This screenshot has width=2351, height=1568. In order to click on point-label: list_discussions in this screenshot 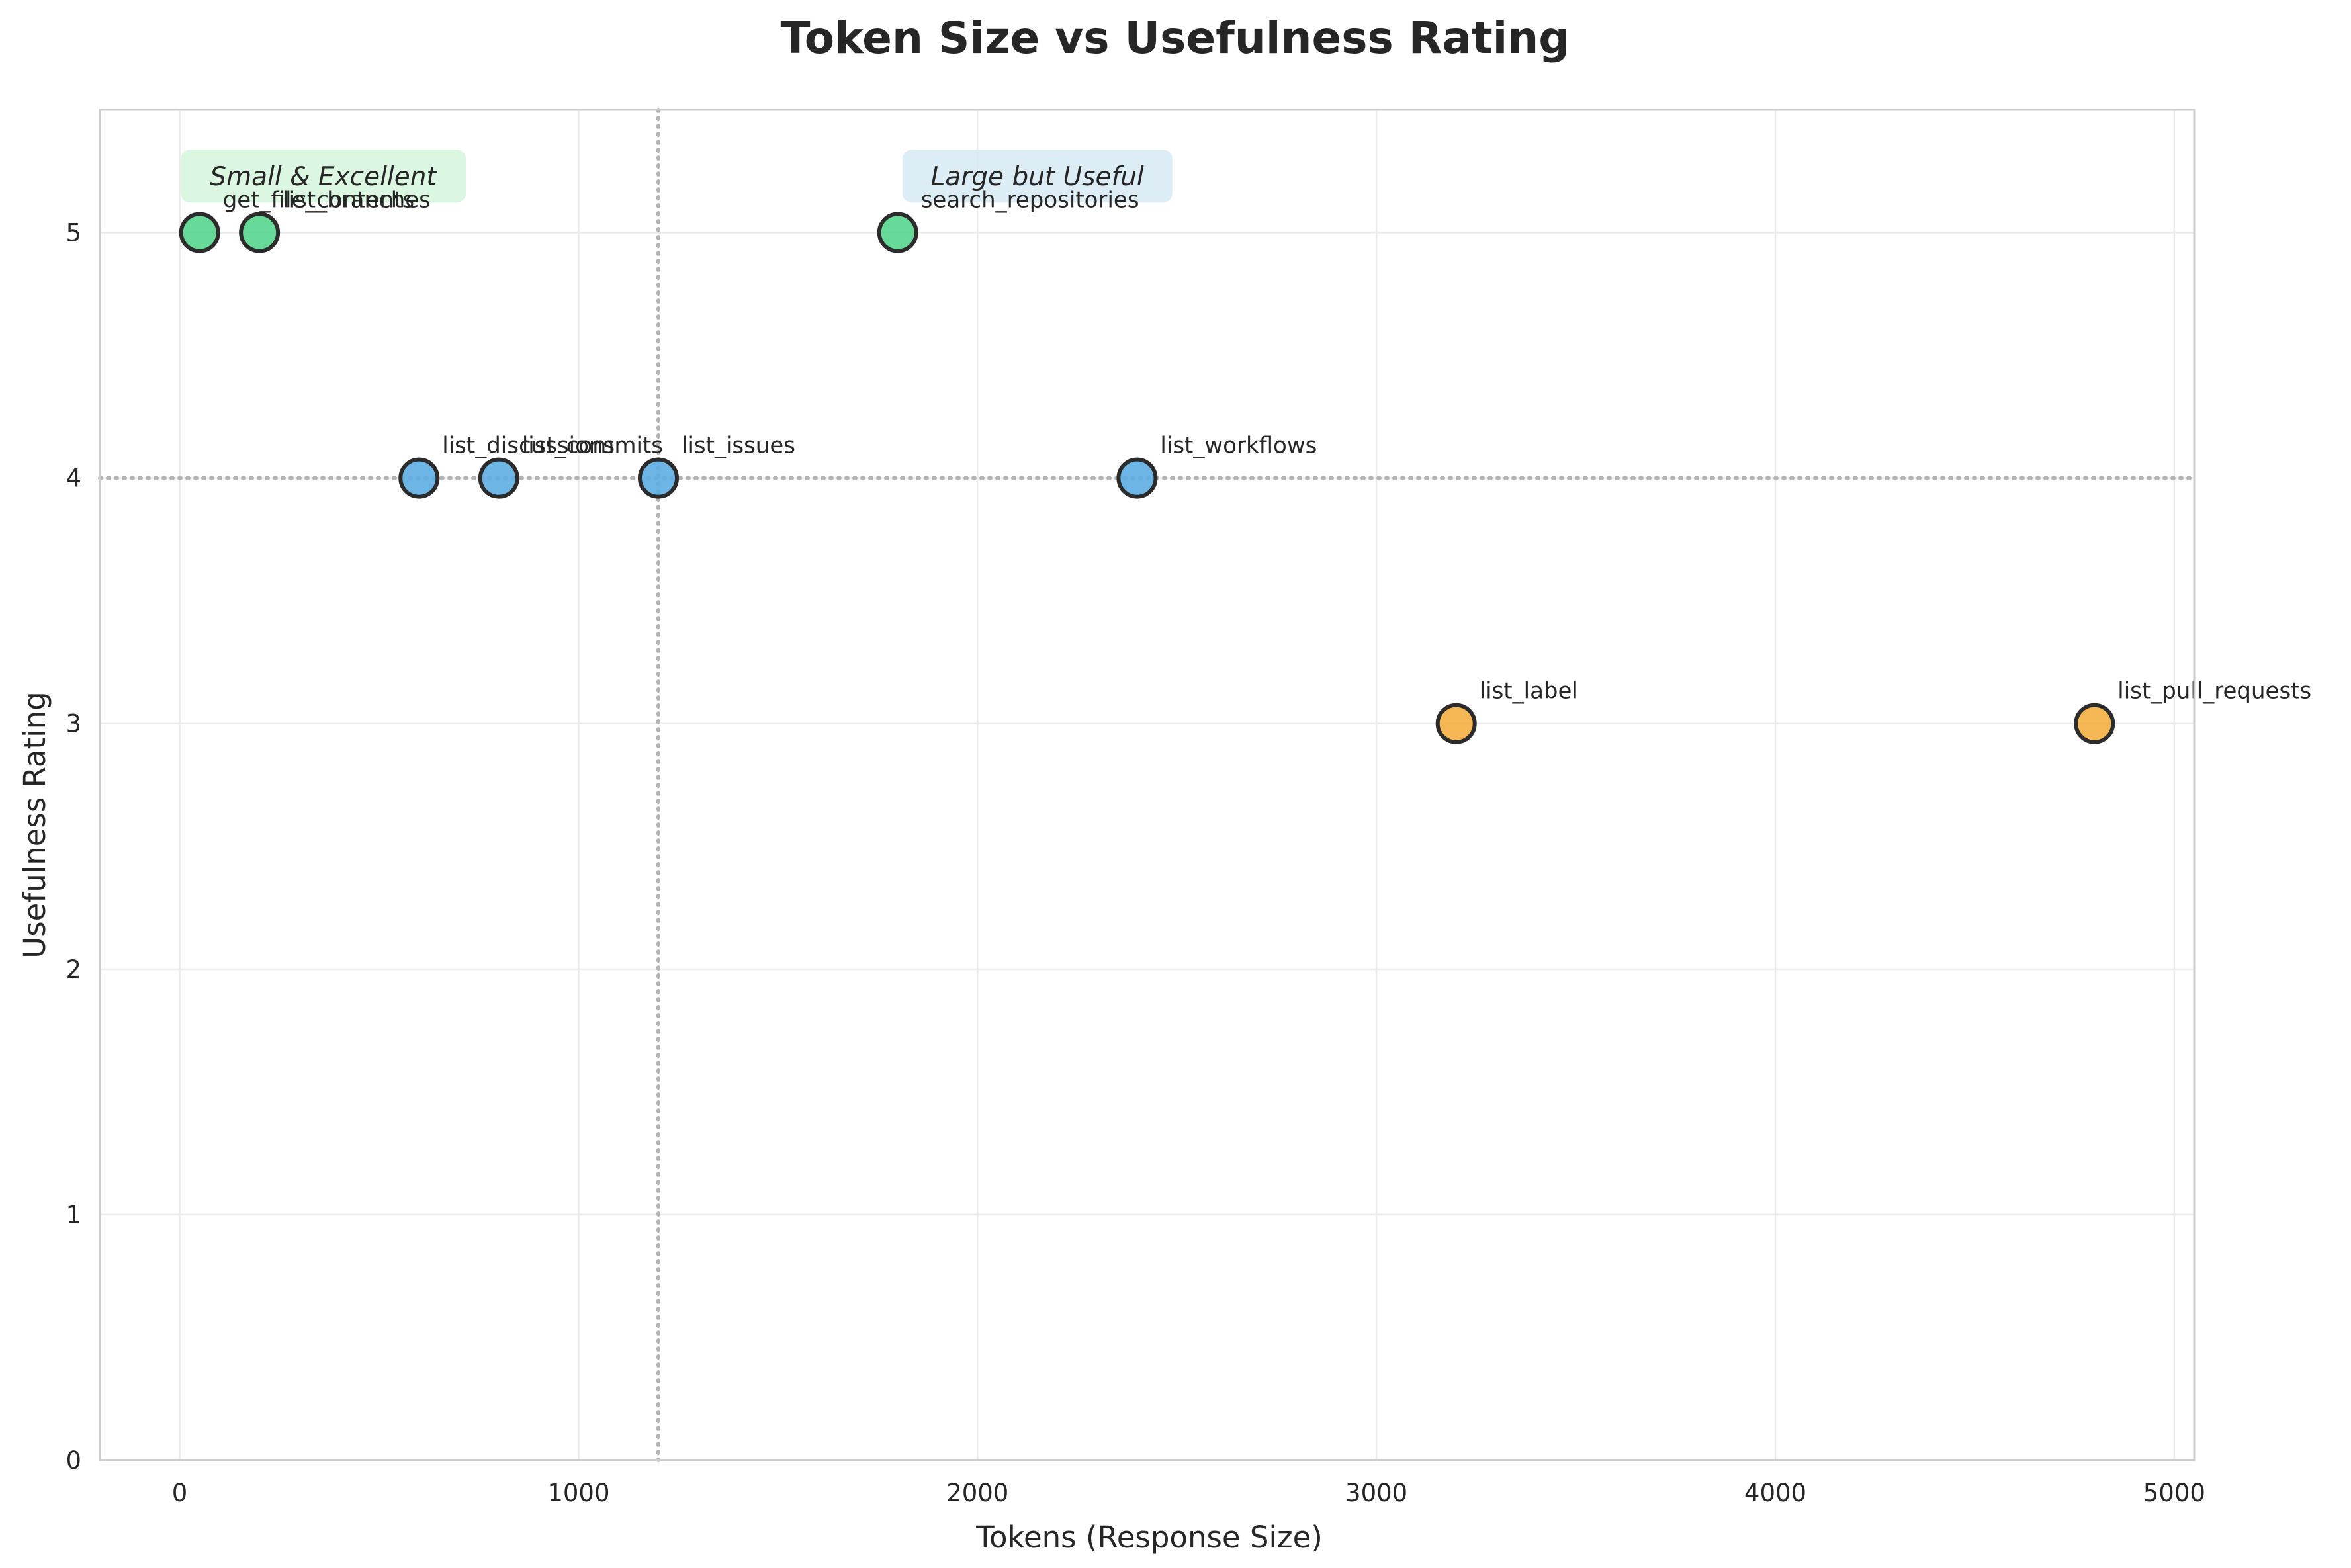, I will do `click(528, 446)`.